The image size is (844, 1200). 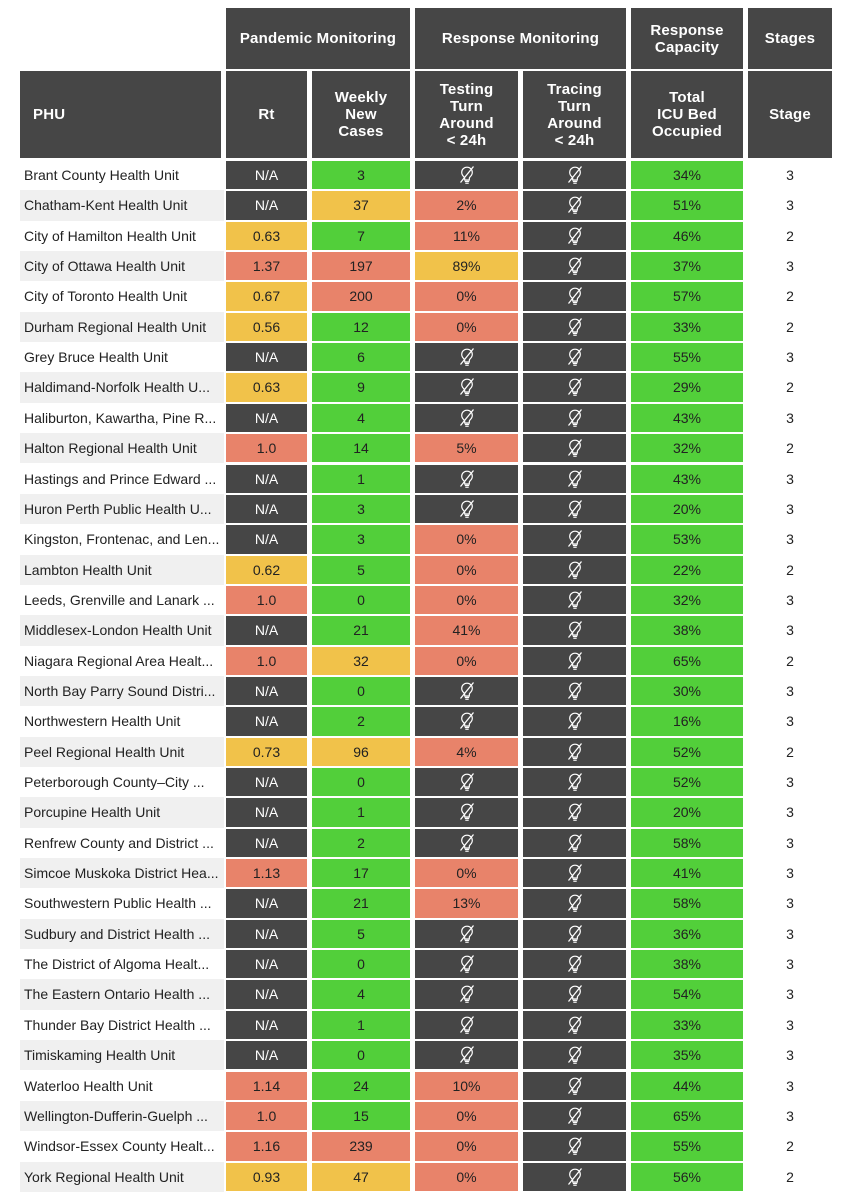 What do you see at coordinates (361, 1055) in the screenshot?
I see `weekly-new-cases-cell-value: 0` at bounding box center [361, 1055].